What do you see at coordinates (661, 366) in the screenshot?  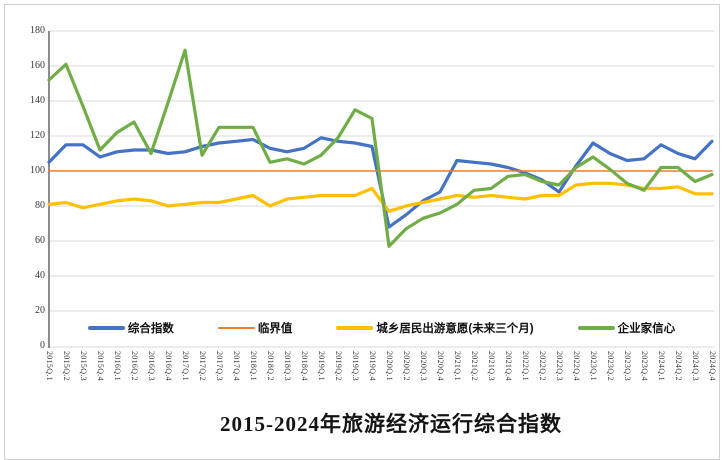 I see `x-tick-label: 2024Q.1` at bounding box center [661, 366].